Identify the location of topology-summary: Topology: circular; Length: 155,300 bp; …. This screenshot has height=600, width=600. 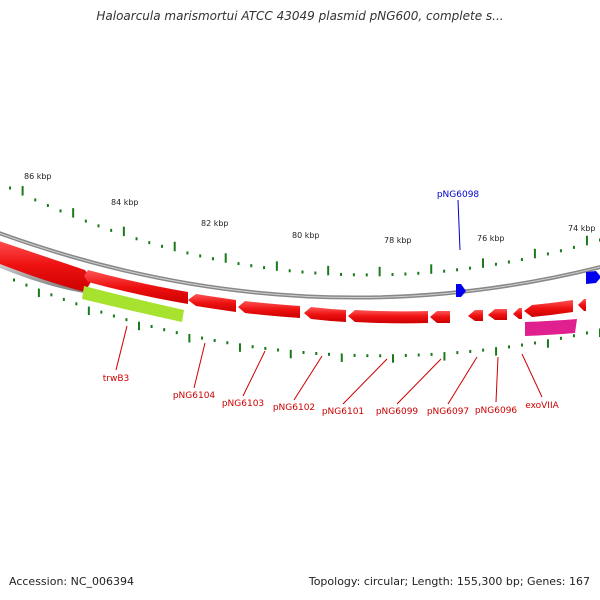
(449, 581).